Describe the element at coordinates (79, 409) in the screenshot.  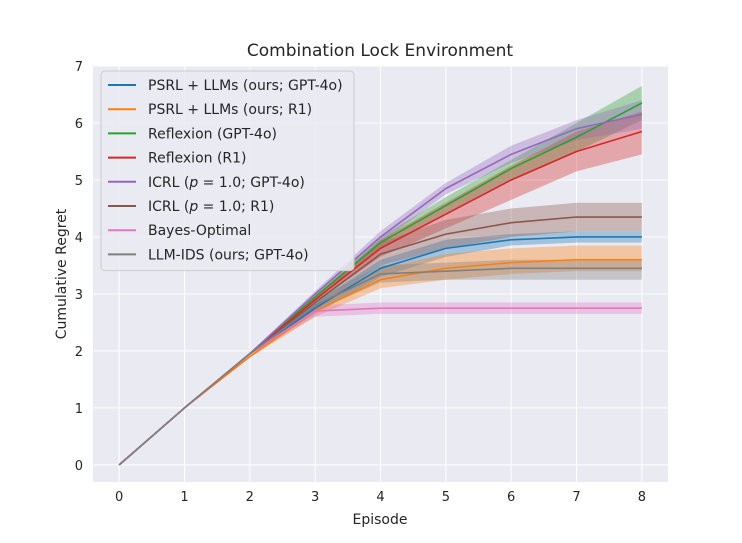
I see `y-tick-label: 1` at that location.